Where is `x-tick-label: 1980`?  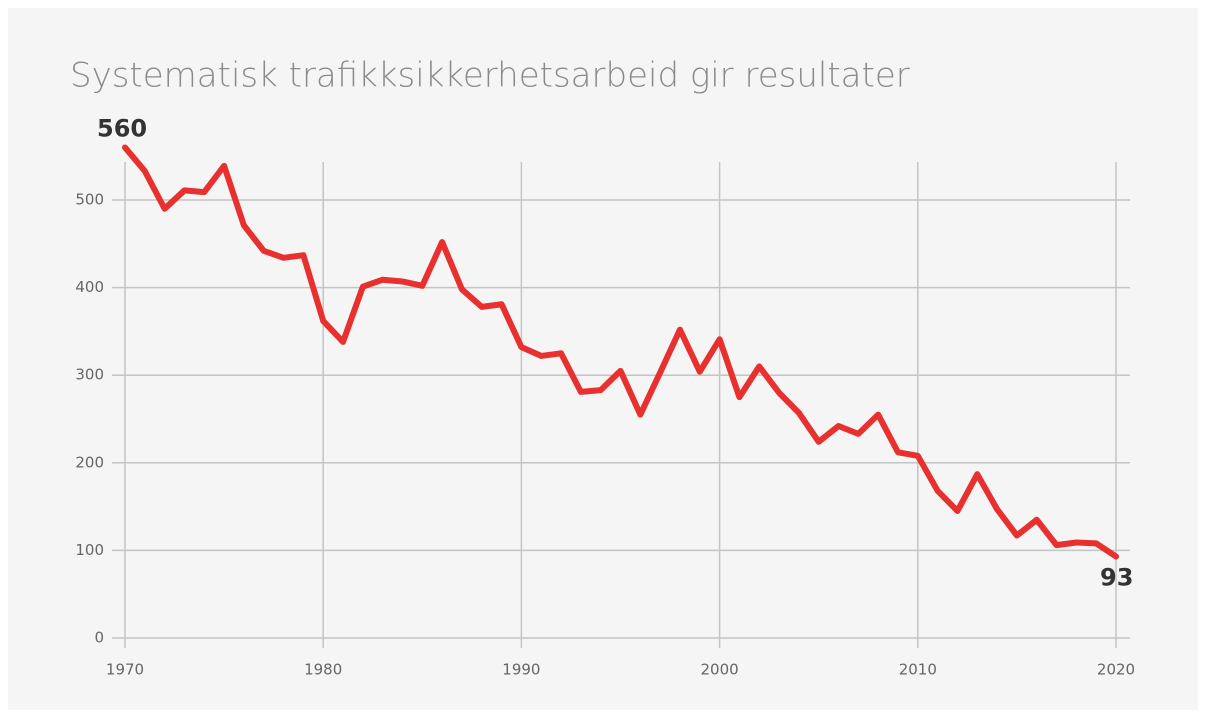 x-tick-label: 1980 is located at coordinates (323, 670).